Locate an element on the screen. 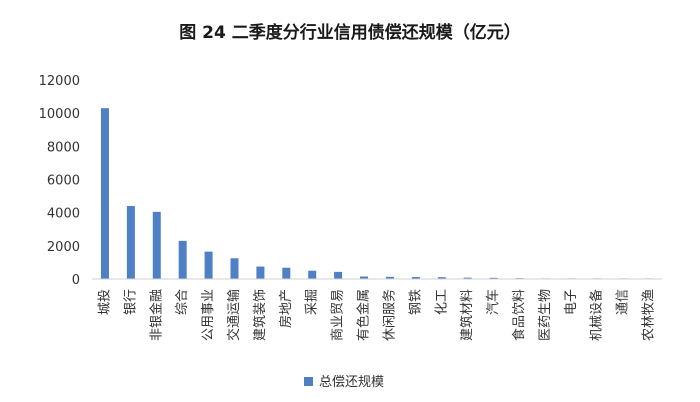 The width and height of the screenshot is (700, 402). y-axis: 0 2000 4000 6000 8000 10000 12000 is located at coordinates (59, 181).